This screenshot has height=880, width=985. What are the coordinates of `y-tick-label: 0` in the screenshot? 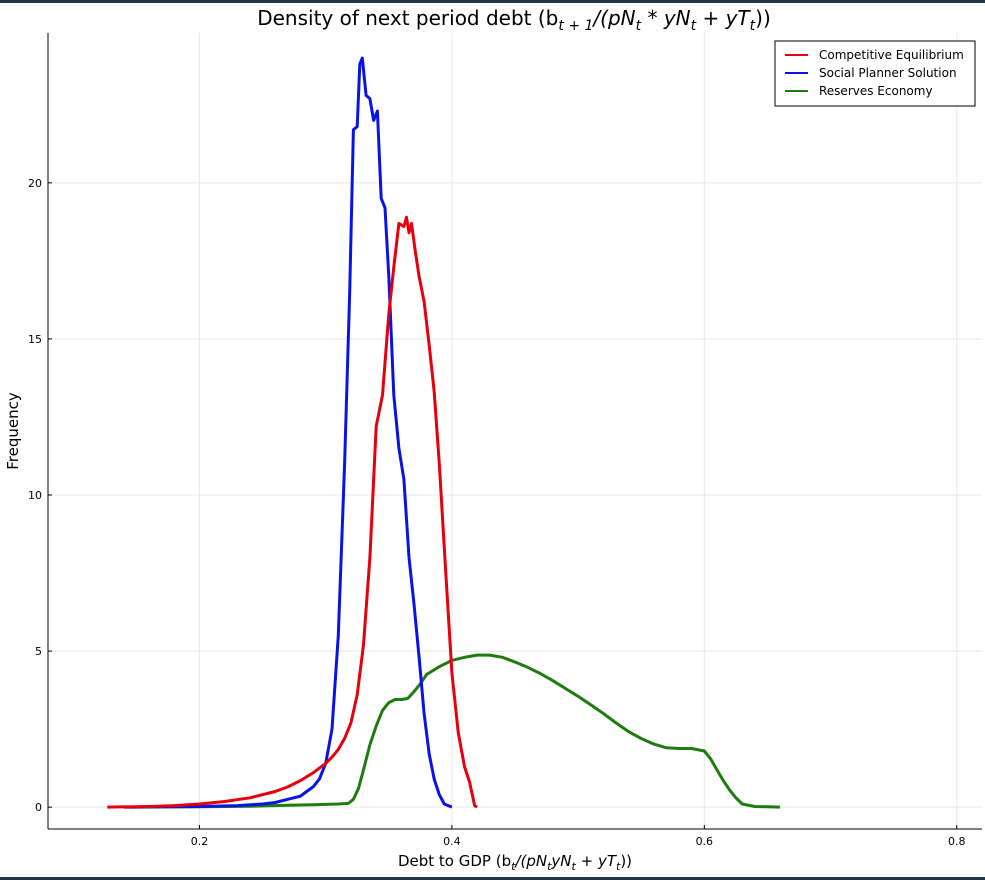 It's located at (38, 807).